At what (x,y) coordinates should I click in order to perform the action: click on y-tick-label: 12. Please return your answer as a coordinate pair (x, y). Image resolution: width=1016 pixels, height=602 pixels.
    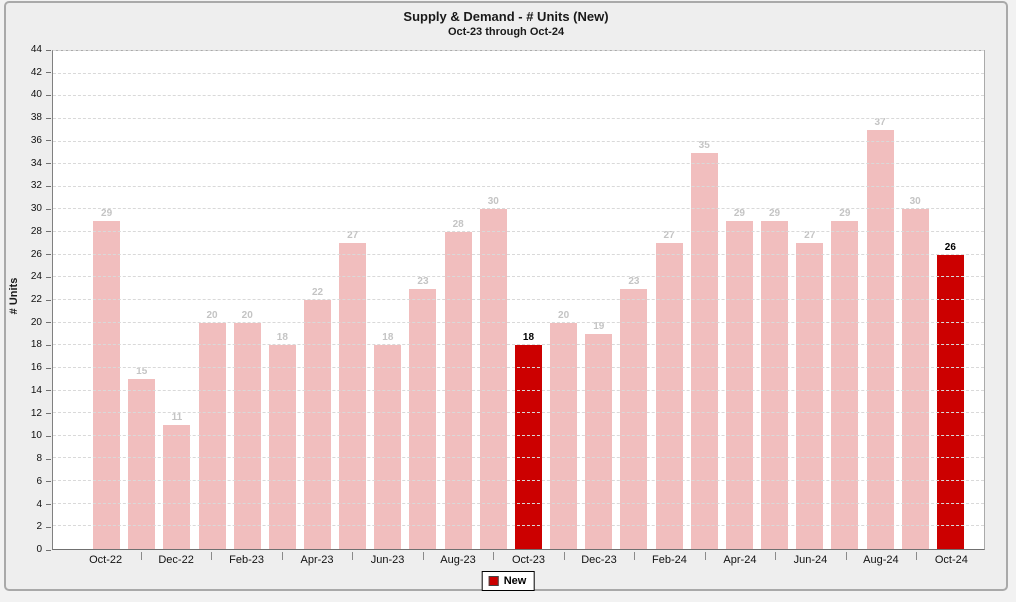
    Looking at the image, I should click on (36, 413).